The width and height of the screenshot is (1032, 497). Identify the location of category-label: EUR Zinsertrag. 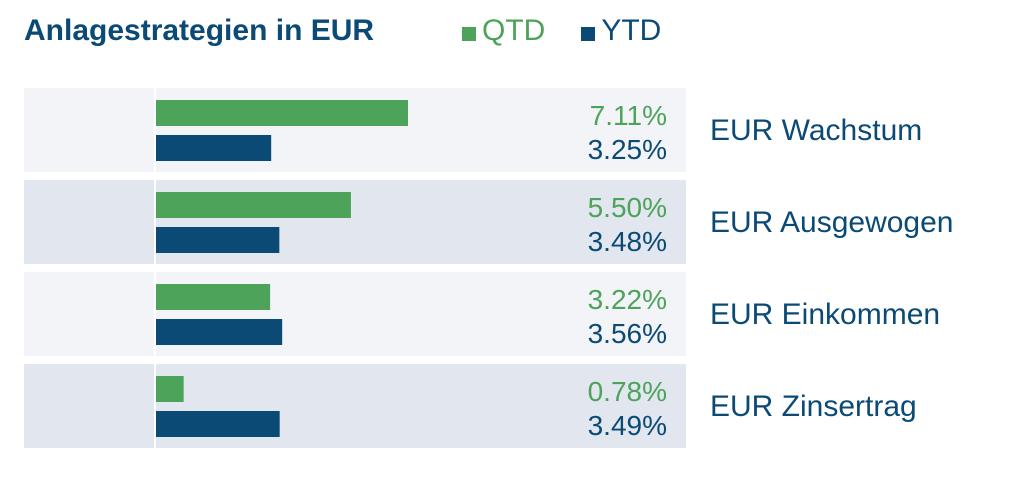
(813, 406).